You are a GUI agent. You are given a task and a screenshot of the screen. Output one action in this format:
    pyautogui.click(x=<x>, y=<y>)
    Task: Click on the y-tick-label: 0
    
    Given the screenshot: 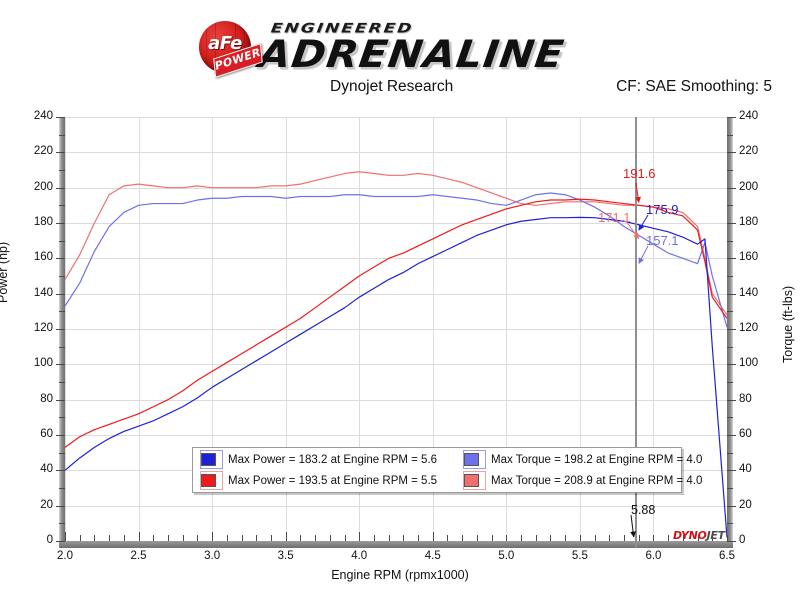 What is the action you would take?
    pyautogui.click(x=49, y=540)
    